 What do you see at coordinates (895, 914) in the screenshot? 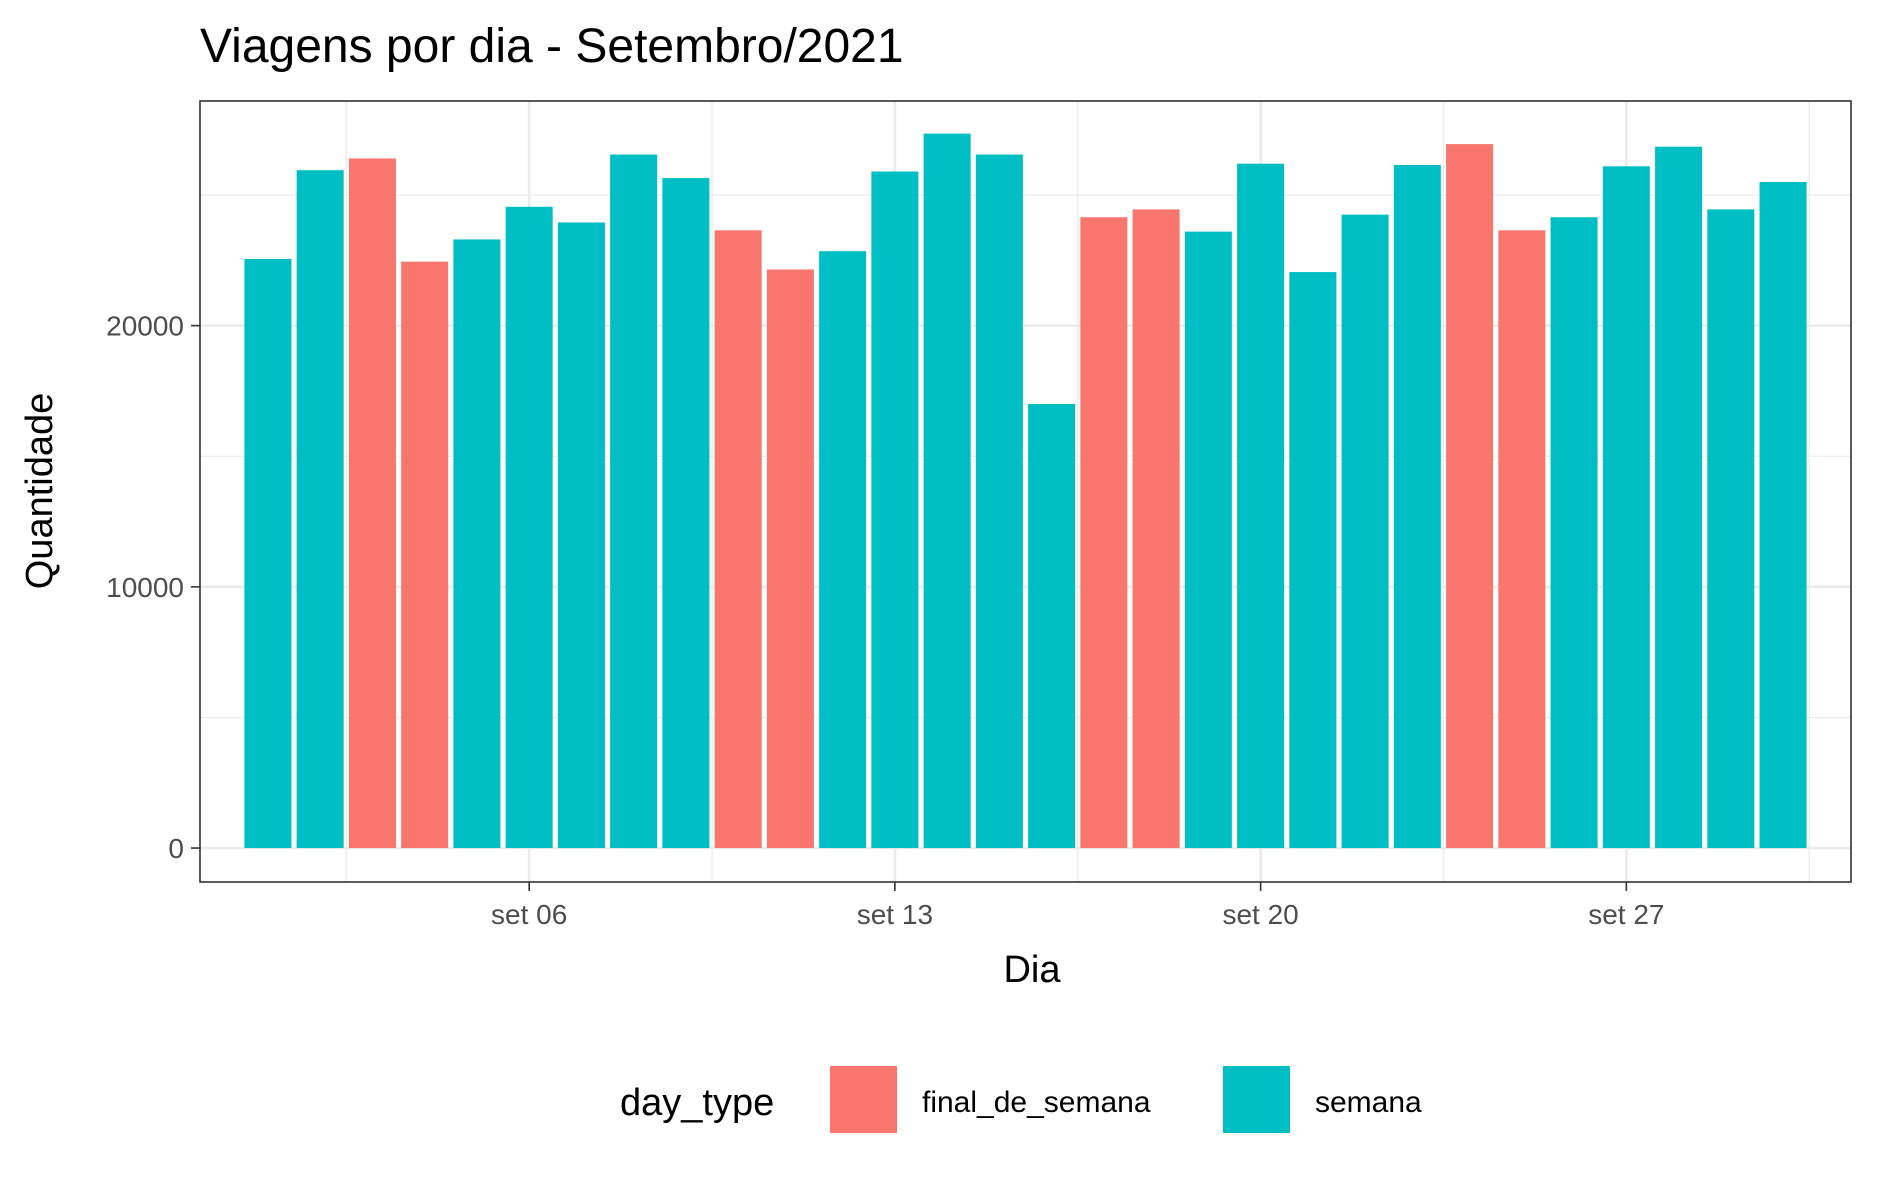
I see `x-tick-label: set 13` at bounding box center [895, 914].